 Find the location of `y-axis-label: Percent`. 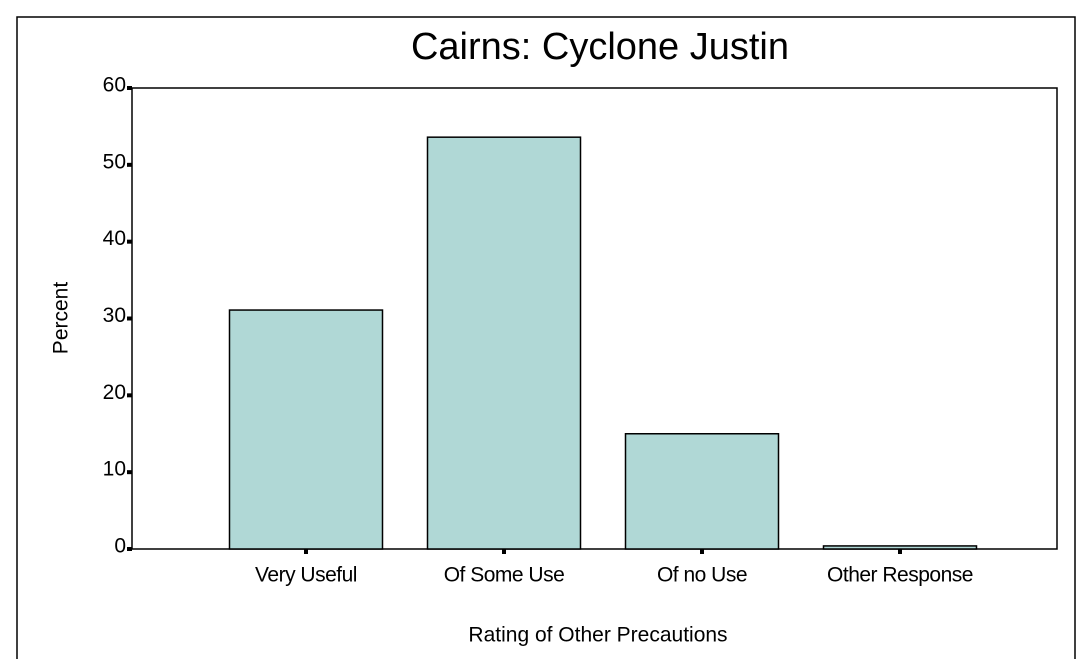

y-axis-label: Percent is located at coordinates (61, 318).